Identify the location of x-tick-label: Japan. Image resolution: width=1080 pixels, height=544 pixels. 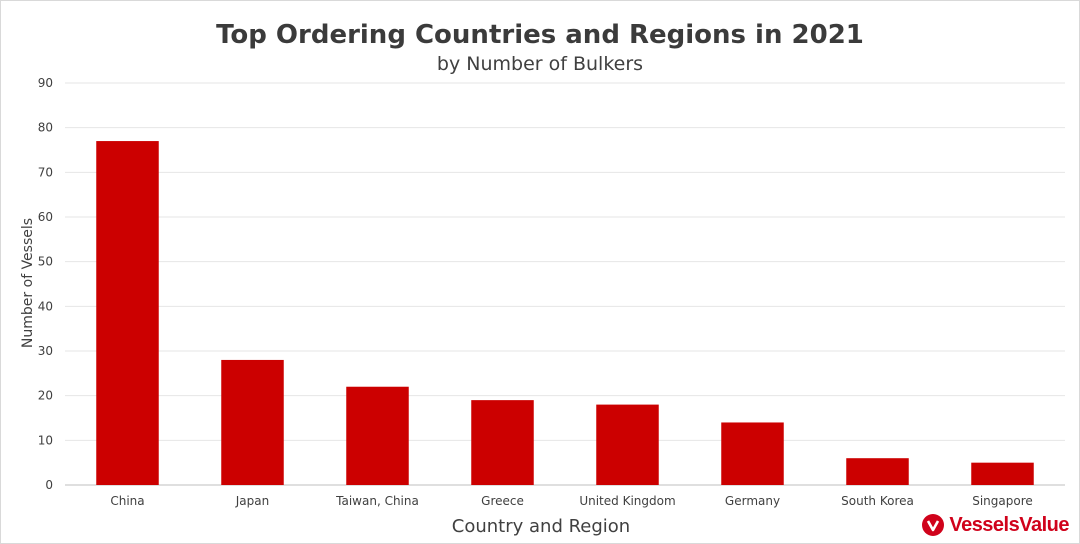
(252, 501).